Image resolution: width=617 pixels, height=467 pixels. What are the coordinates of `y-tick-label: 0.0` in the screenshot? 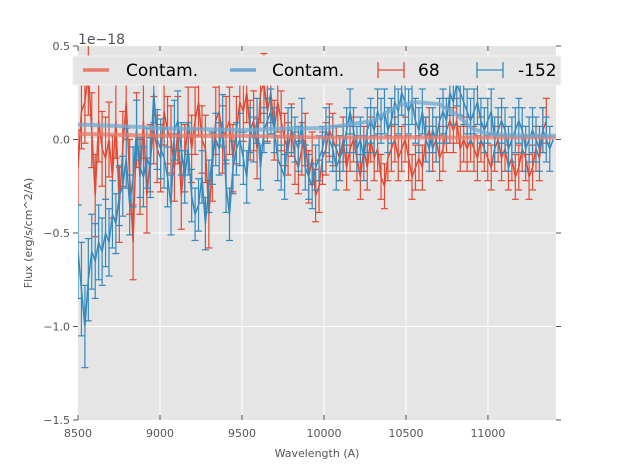 It's located at (62, 140).